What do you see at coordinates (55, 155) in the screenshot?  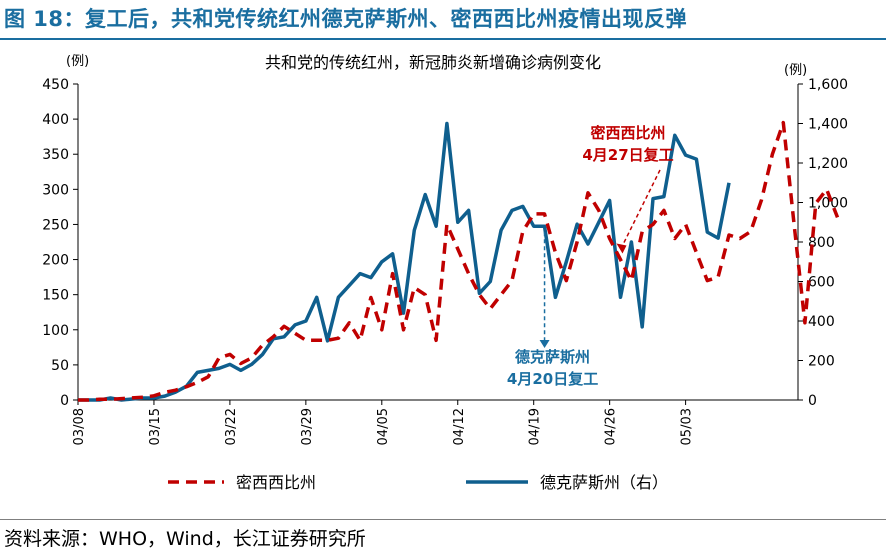 I see `left-tick-label: 350` at bounding box center [55, 155].